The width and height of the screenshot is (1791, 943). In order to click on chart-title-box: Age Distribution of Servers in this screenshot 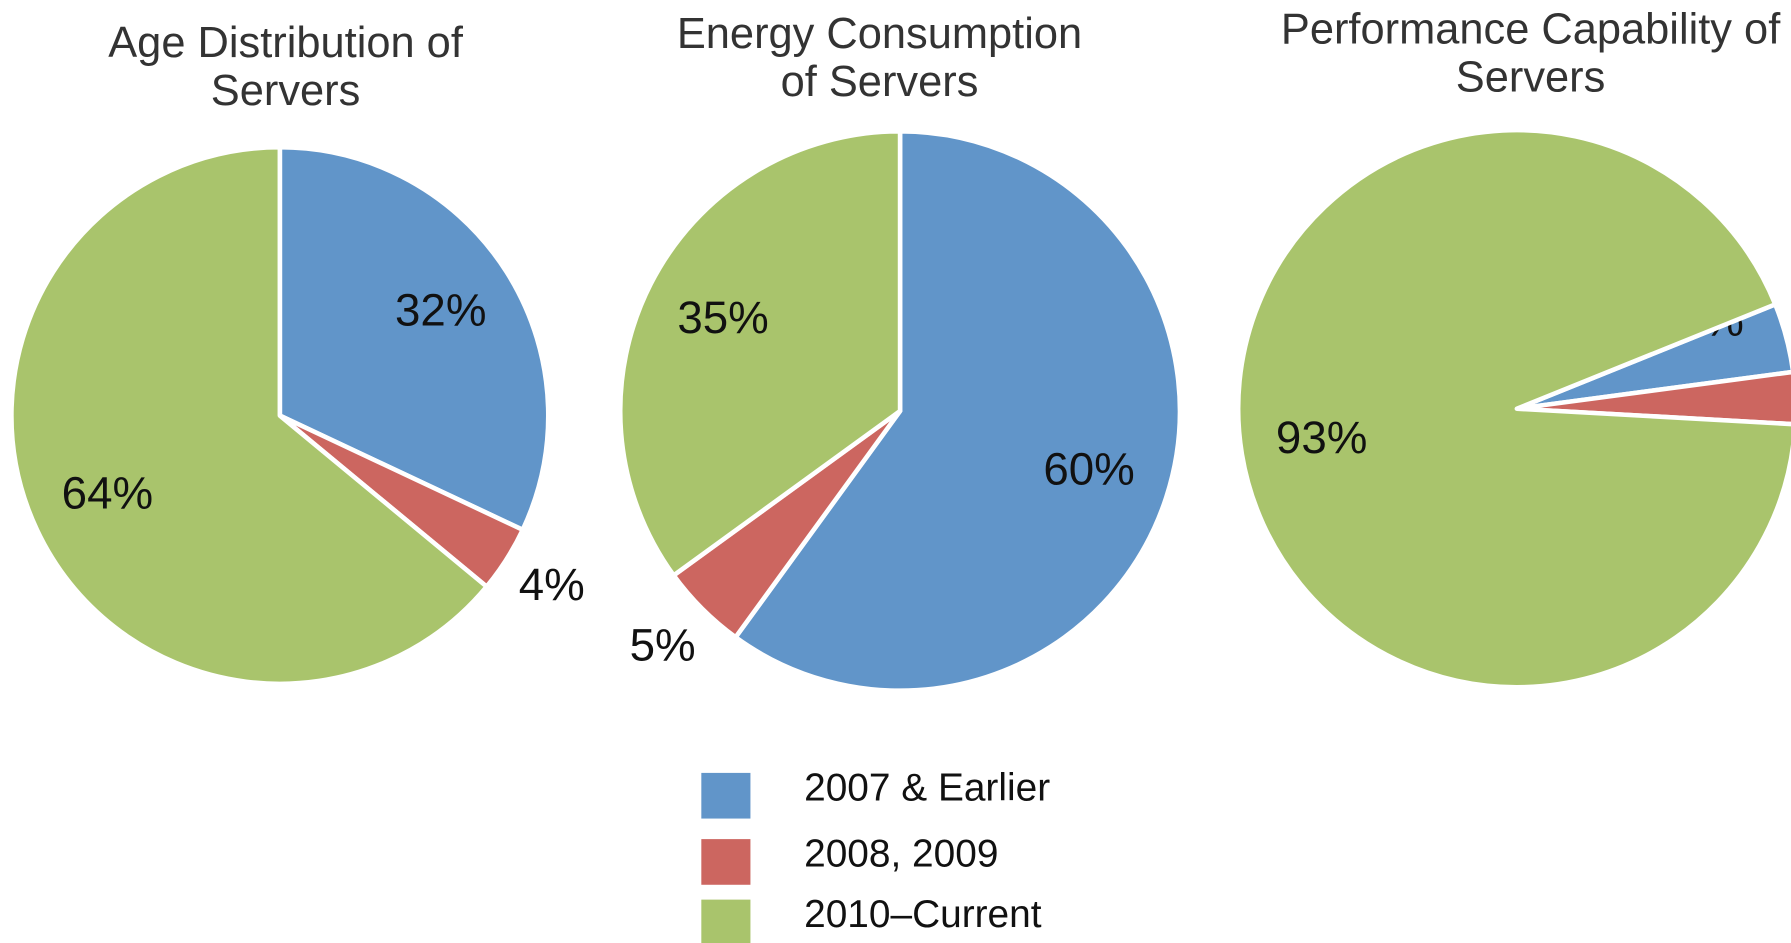, I will do `click(285, 67)`.